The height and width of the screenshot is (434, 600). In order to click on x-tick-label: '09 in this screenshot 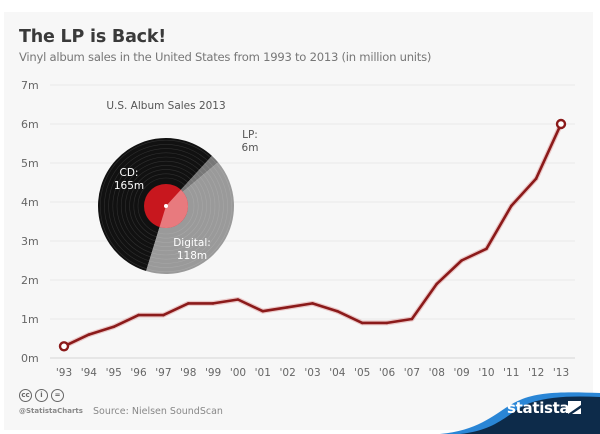, I will do `click(461, 373)`.